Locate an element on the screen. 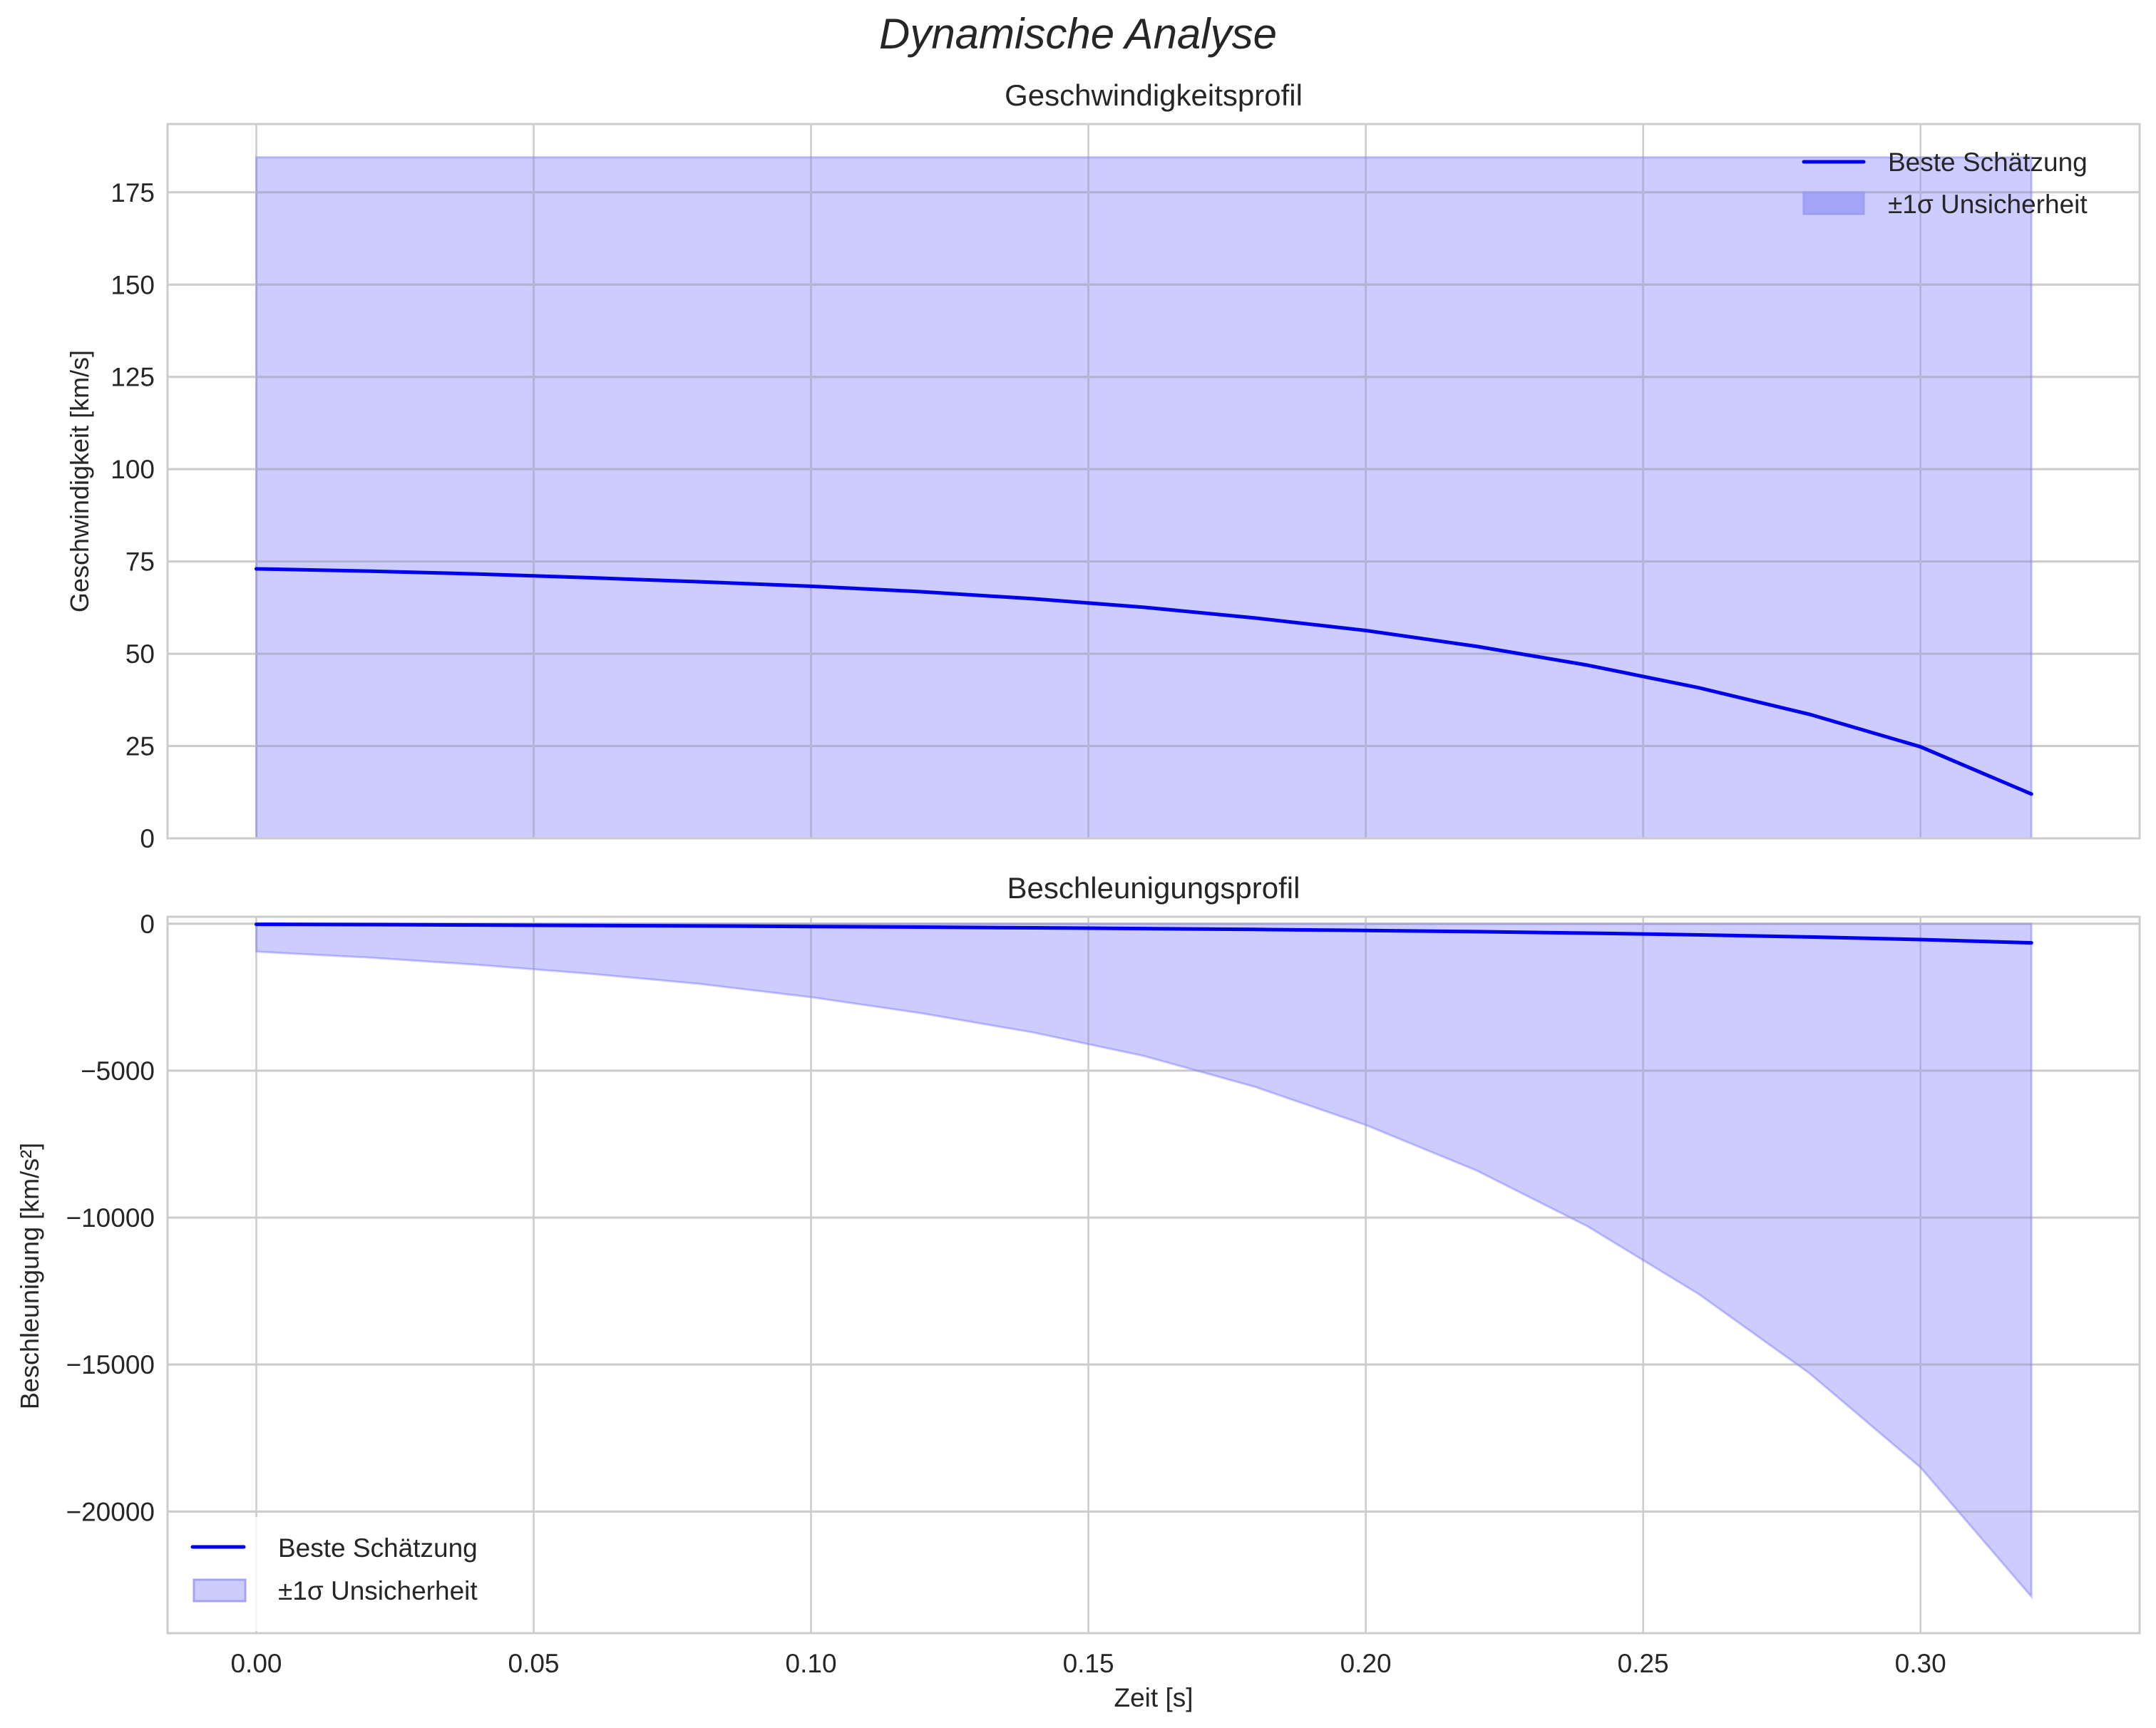  y-tick-label: 75 is located at coordinates (140, 562).